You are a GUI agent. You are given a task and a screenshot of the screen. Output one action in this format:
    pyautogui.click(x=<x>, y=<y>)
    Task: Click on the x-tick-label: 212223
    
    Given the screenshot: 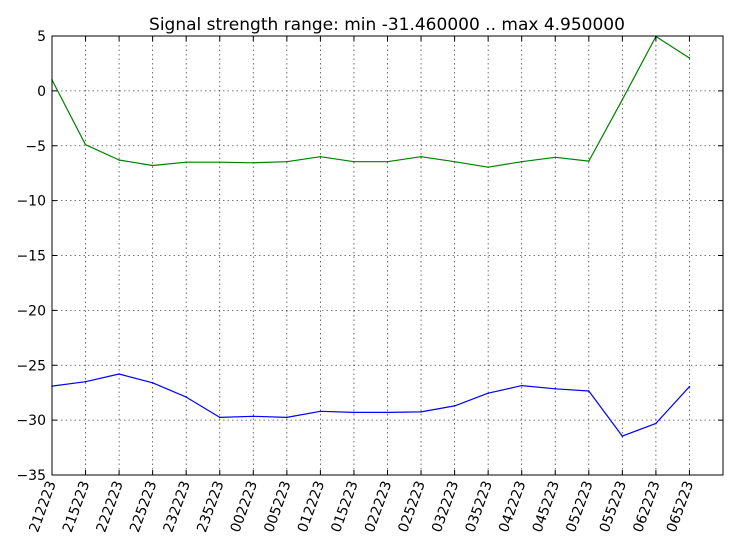 What is the action you would take?
    pyautogui.click(x=42, y=507)
    